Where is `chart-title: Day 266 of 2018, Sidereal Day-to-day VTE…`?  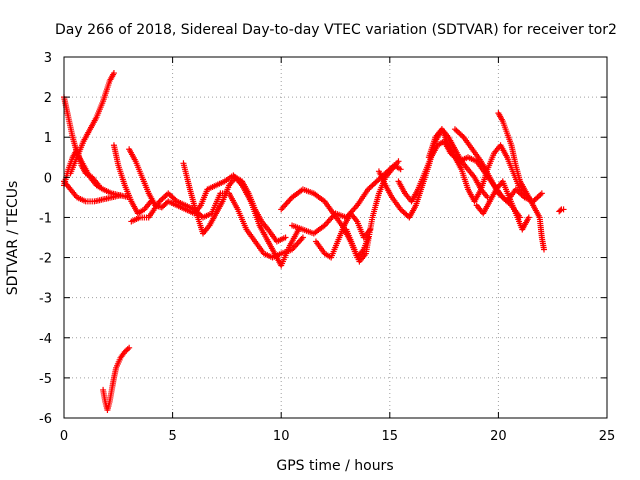
chart-title: Day 266 of 2018, Sidereal Day-to-day VTE… is located at coordinates (336, 30).